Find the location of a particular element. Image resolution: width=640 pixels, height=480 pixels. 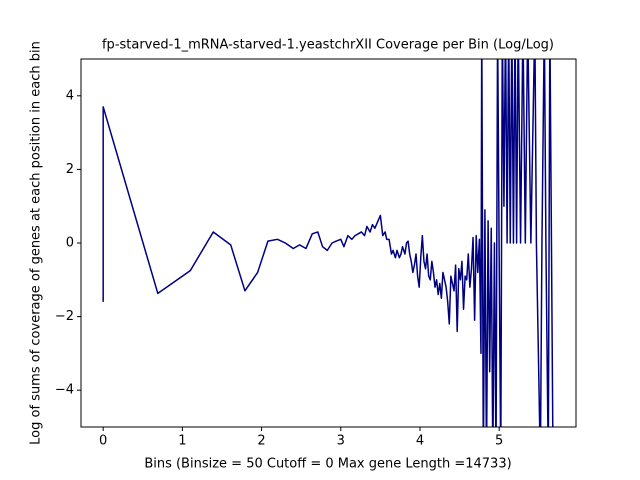

x-tick-label: 5 is located at coordinates (499, 441).